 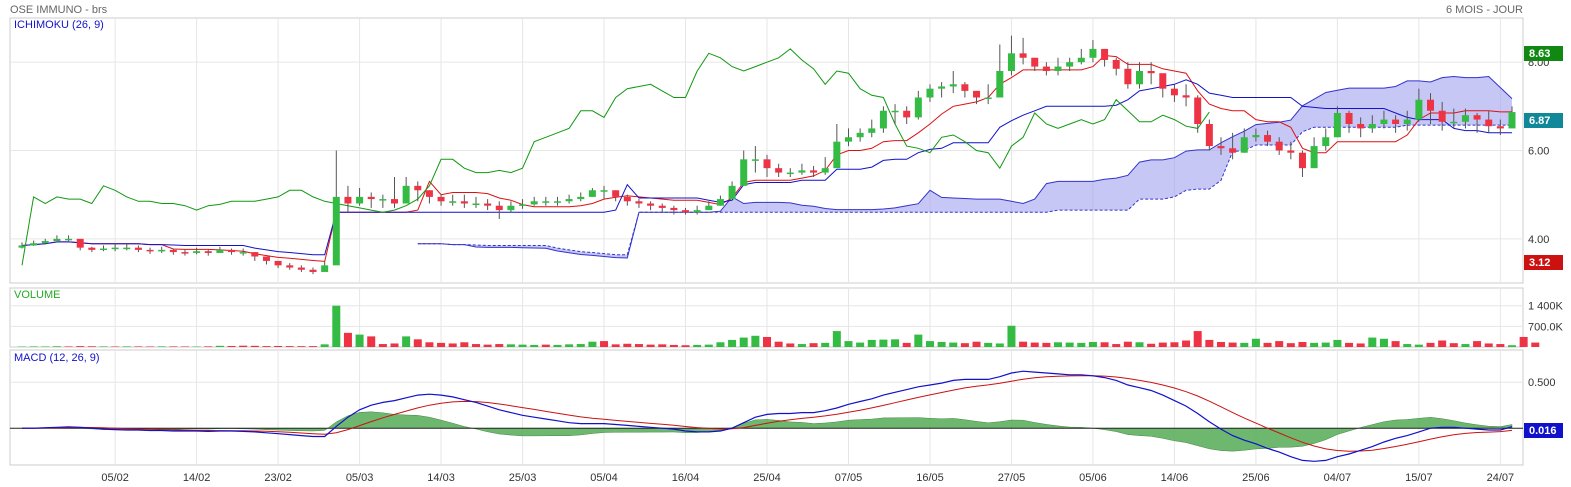 I want to click on y-tick-label: 1 400K, so click(x=1546, y=307).